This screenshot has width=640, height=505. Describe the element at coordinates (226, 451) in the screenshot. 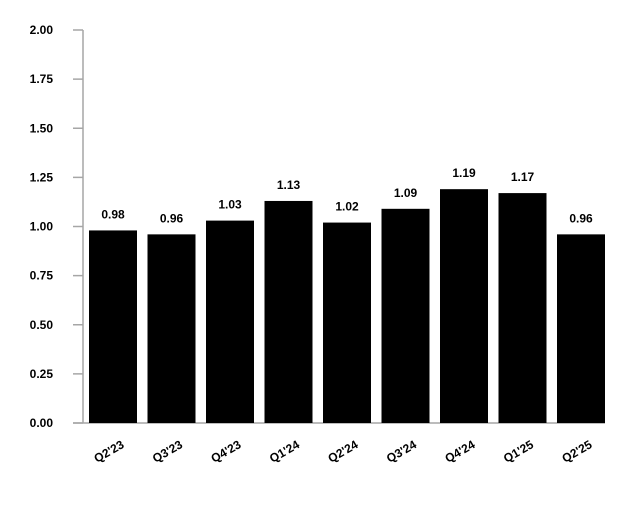

I see `x-tick-label: Q4'23` at that location.